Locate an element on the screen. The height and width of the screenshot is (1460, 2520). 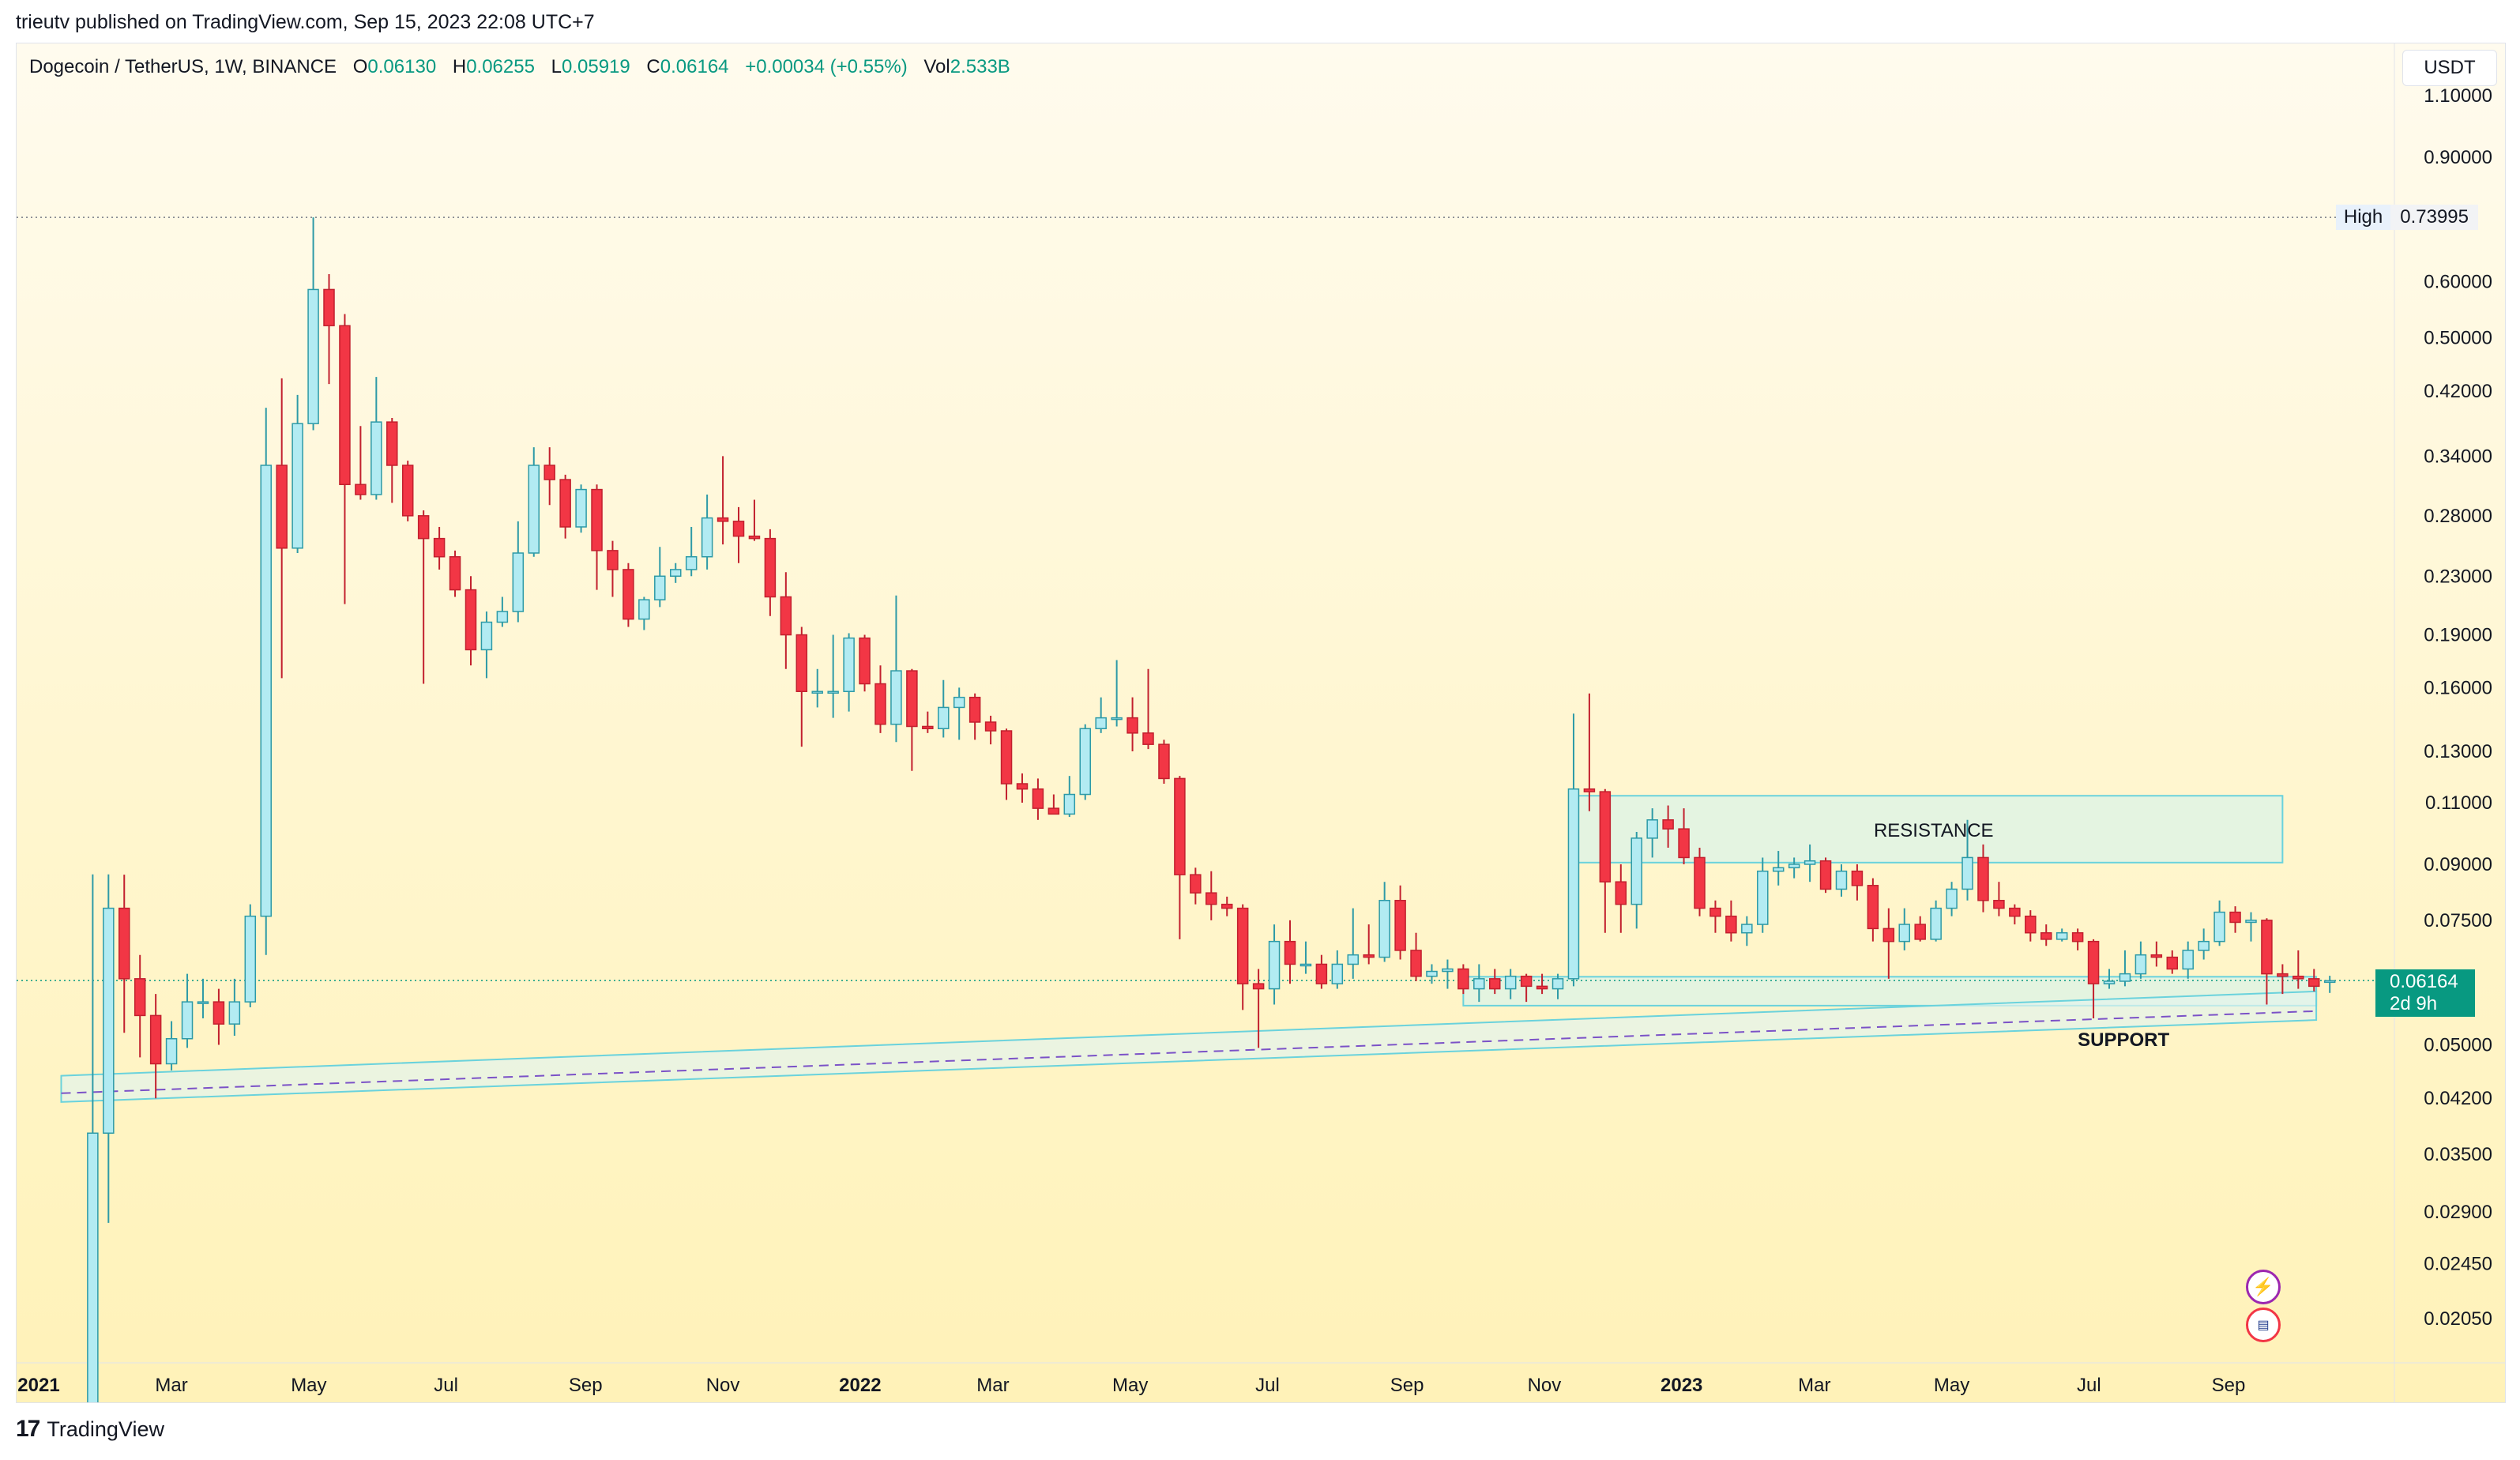
lightning-icon: ⚡ is located at coordinates (2263, 1287).